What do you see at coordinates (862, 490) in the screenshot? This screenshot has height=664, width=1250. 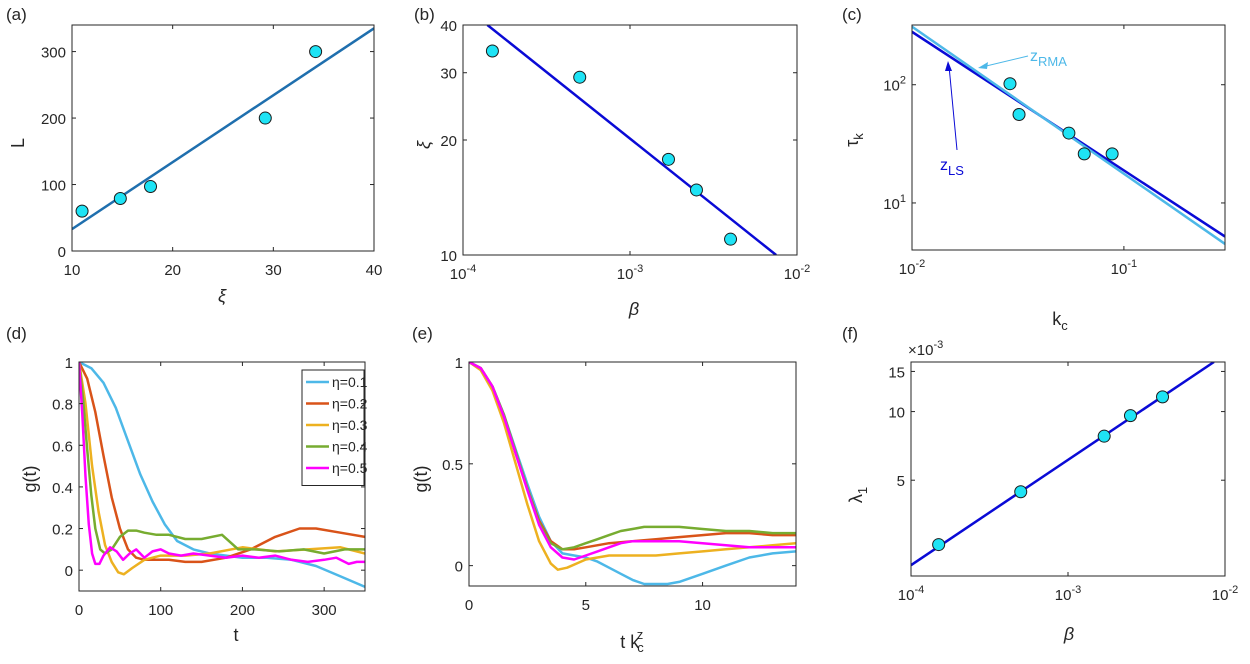 I see `ylabel-f-sub: 1` at bounding box center [862, 490].